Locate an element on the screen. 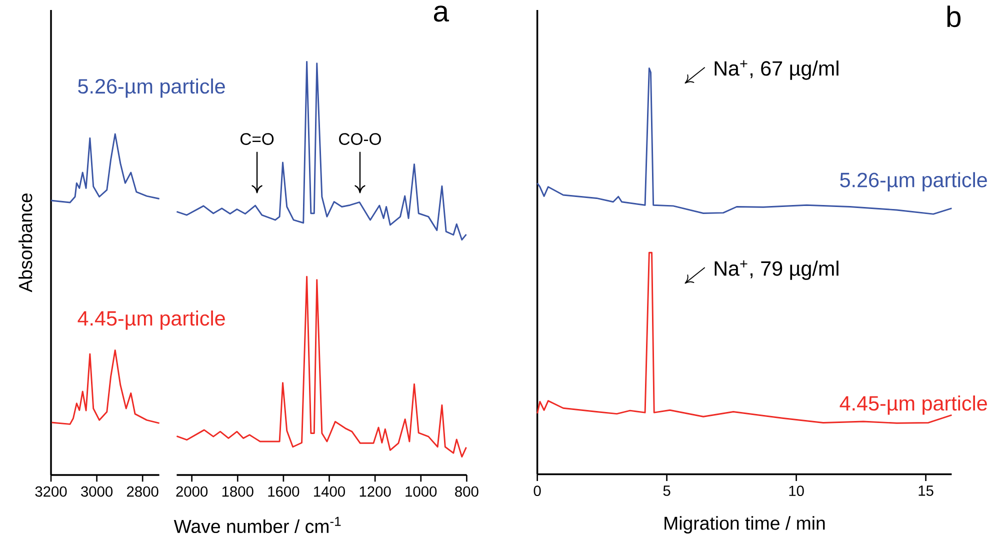 Image resolution: width=990 pixels, height=535 pixels. x-tick-label: 1400 is located at coordinates (329, 491).